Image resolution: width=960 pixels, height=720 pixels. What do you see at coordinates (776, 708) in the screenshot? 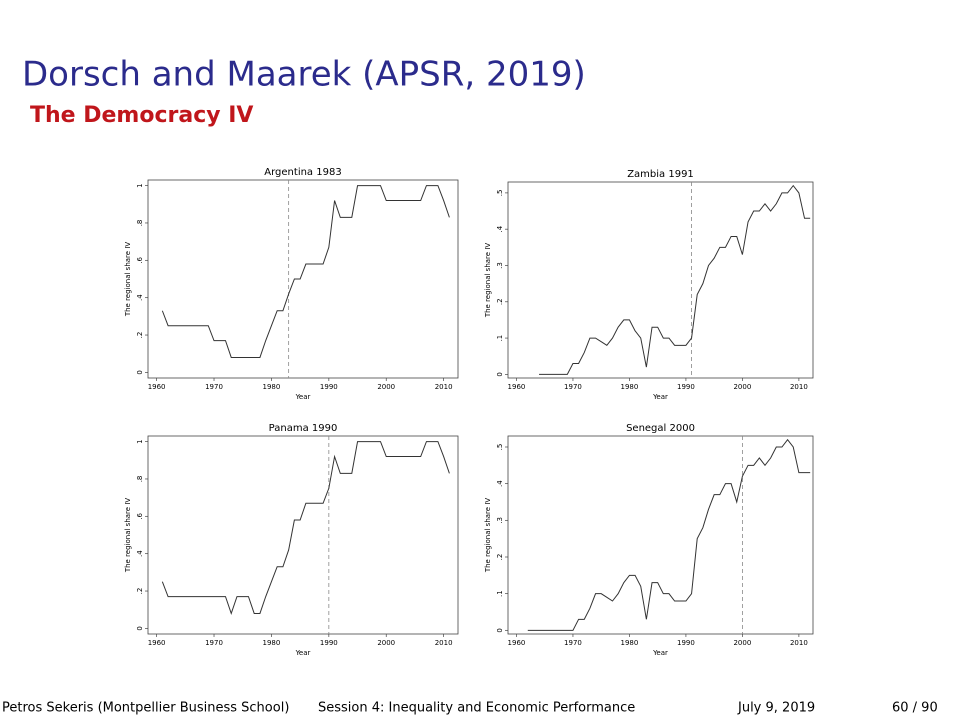
I see `footer-date: July 9, 2019` at bounding box center [776, 708].